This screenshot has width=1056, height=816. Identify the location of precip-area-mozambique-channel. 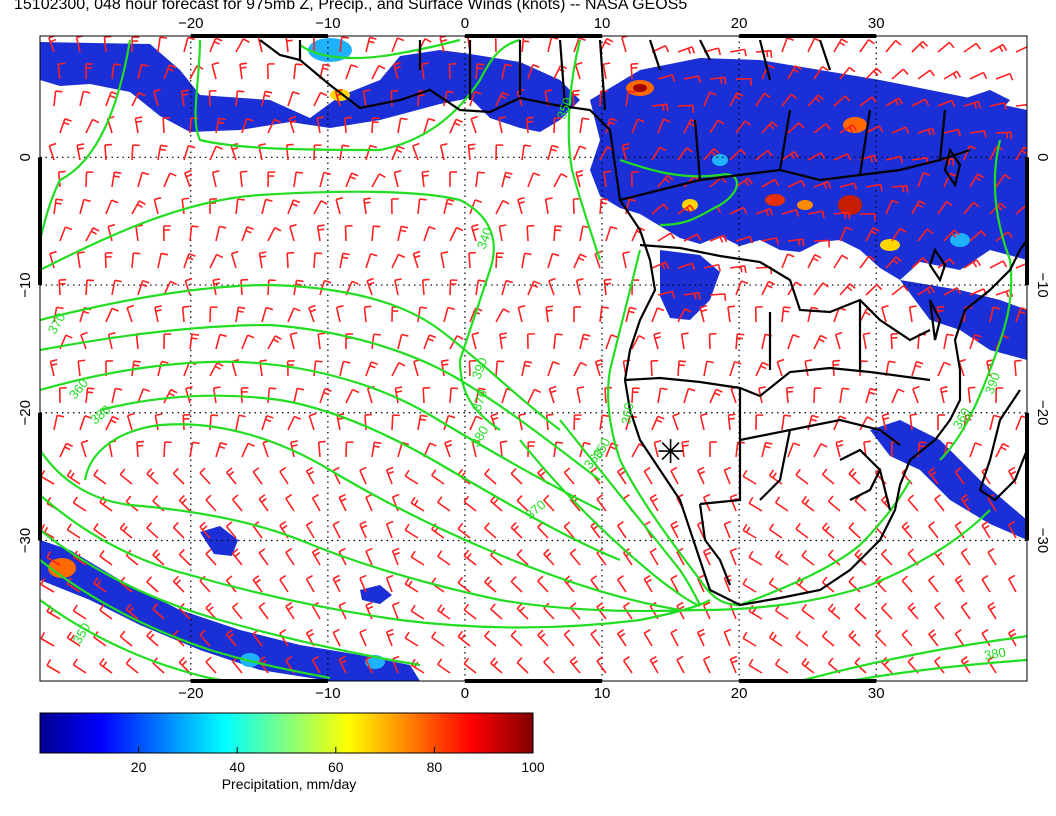
(948, 480).